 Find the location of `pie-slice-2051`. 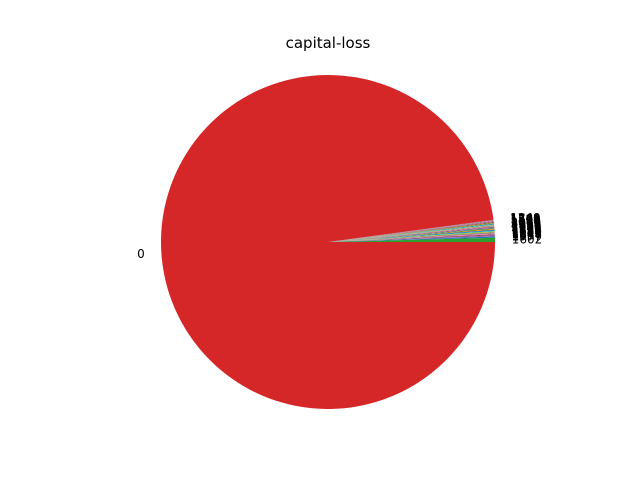

pie-slice-2051 is located at coordinates (411, 233).